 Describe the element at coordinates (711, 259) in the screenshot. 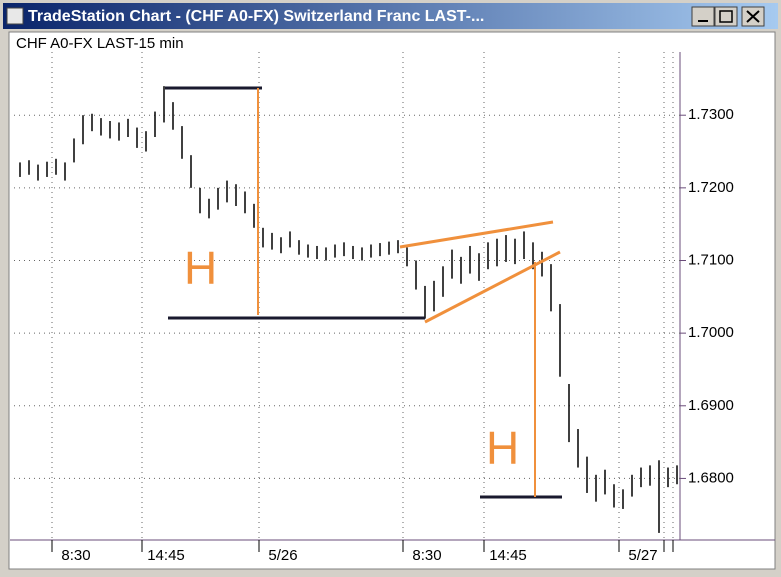

I see `y-tick-label: 1.7100` at that location.